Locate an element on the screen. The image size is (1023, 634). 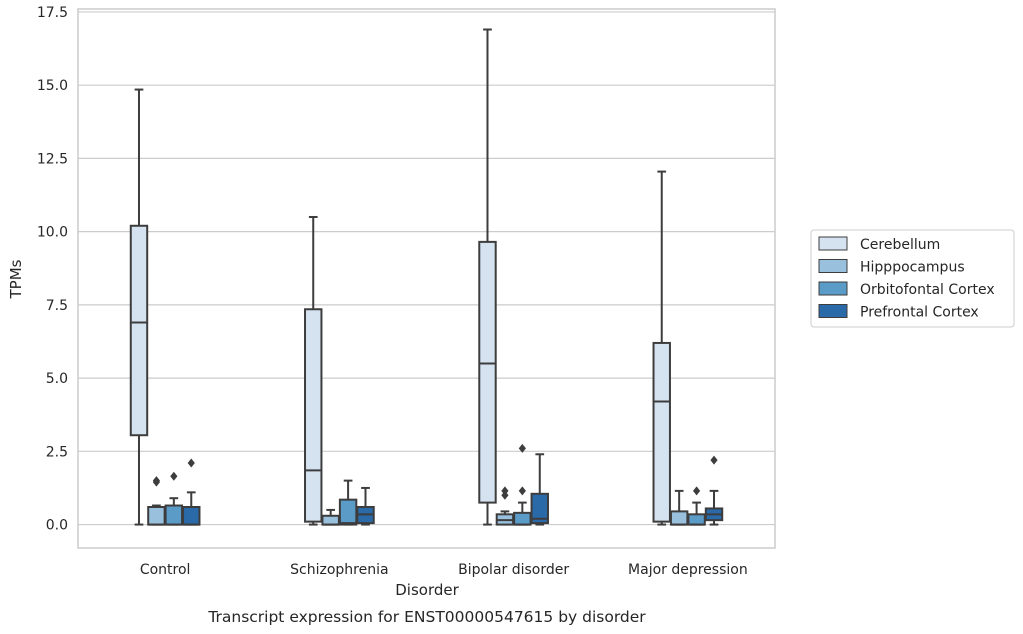
y-tick-label: 17.5 is located at coordinates (52, 13).